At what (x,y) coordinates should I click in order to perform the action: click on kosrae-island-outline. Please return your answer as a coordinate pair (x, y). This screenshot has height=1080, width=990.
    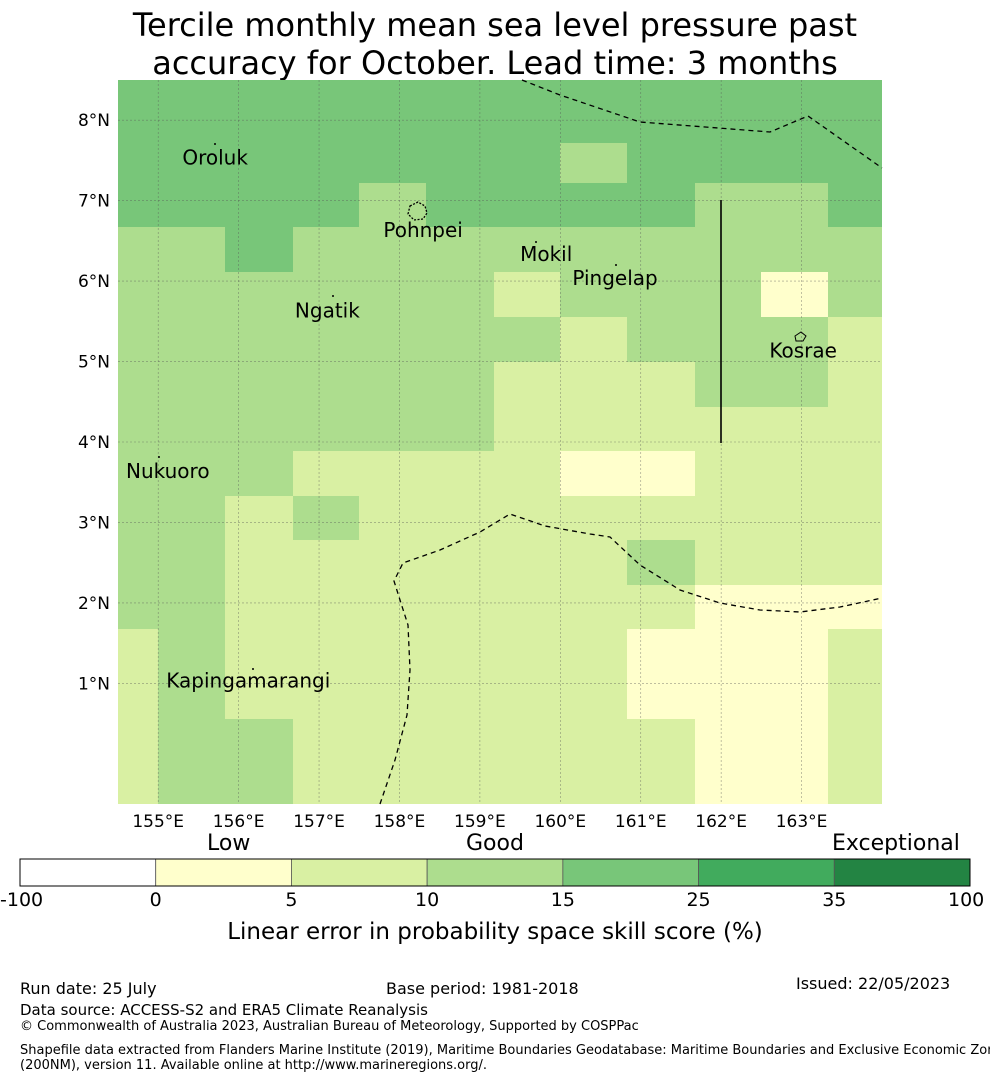
    Looking at the image, I should click on (800, 336).